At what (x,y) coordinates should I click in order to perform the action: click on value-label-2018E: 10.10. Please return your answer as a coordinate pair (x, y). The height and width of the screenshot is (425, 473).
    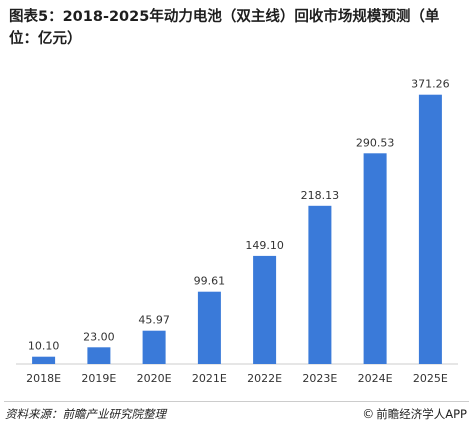
    Looking at the image, I should click on (44, 346).